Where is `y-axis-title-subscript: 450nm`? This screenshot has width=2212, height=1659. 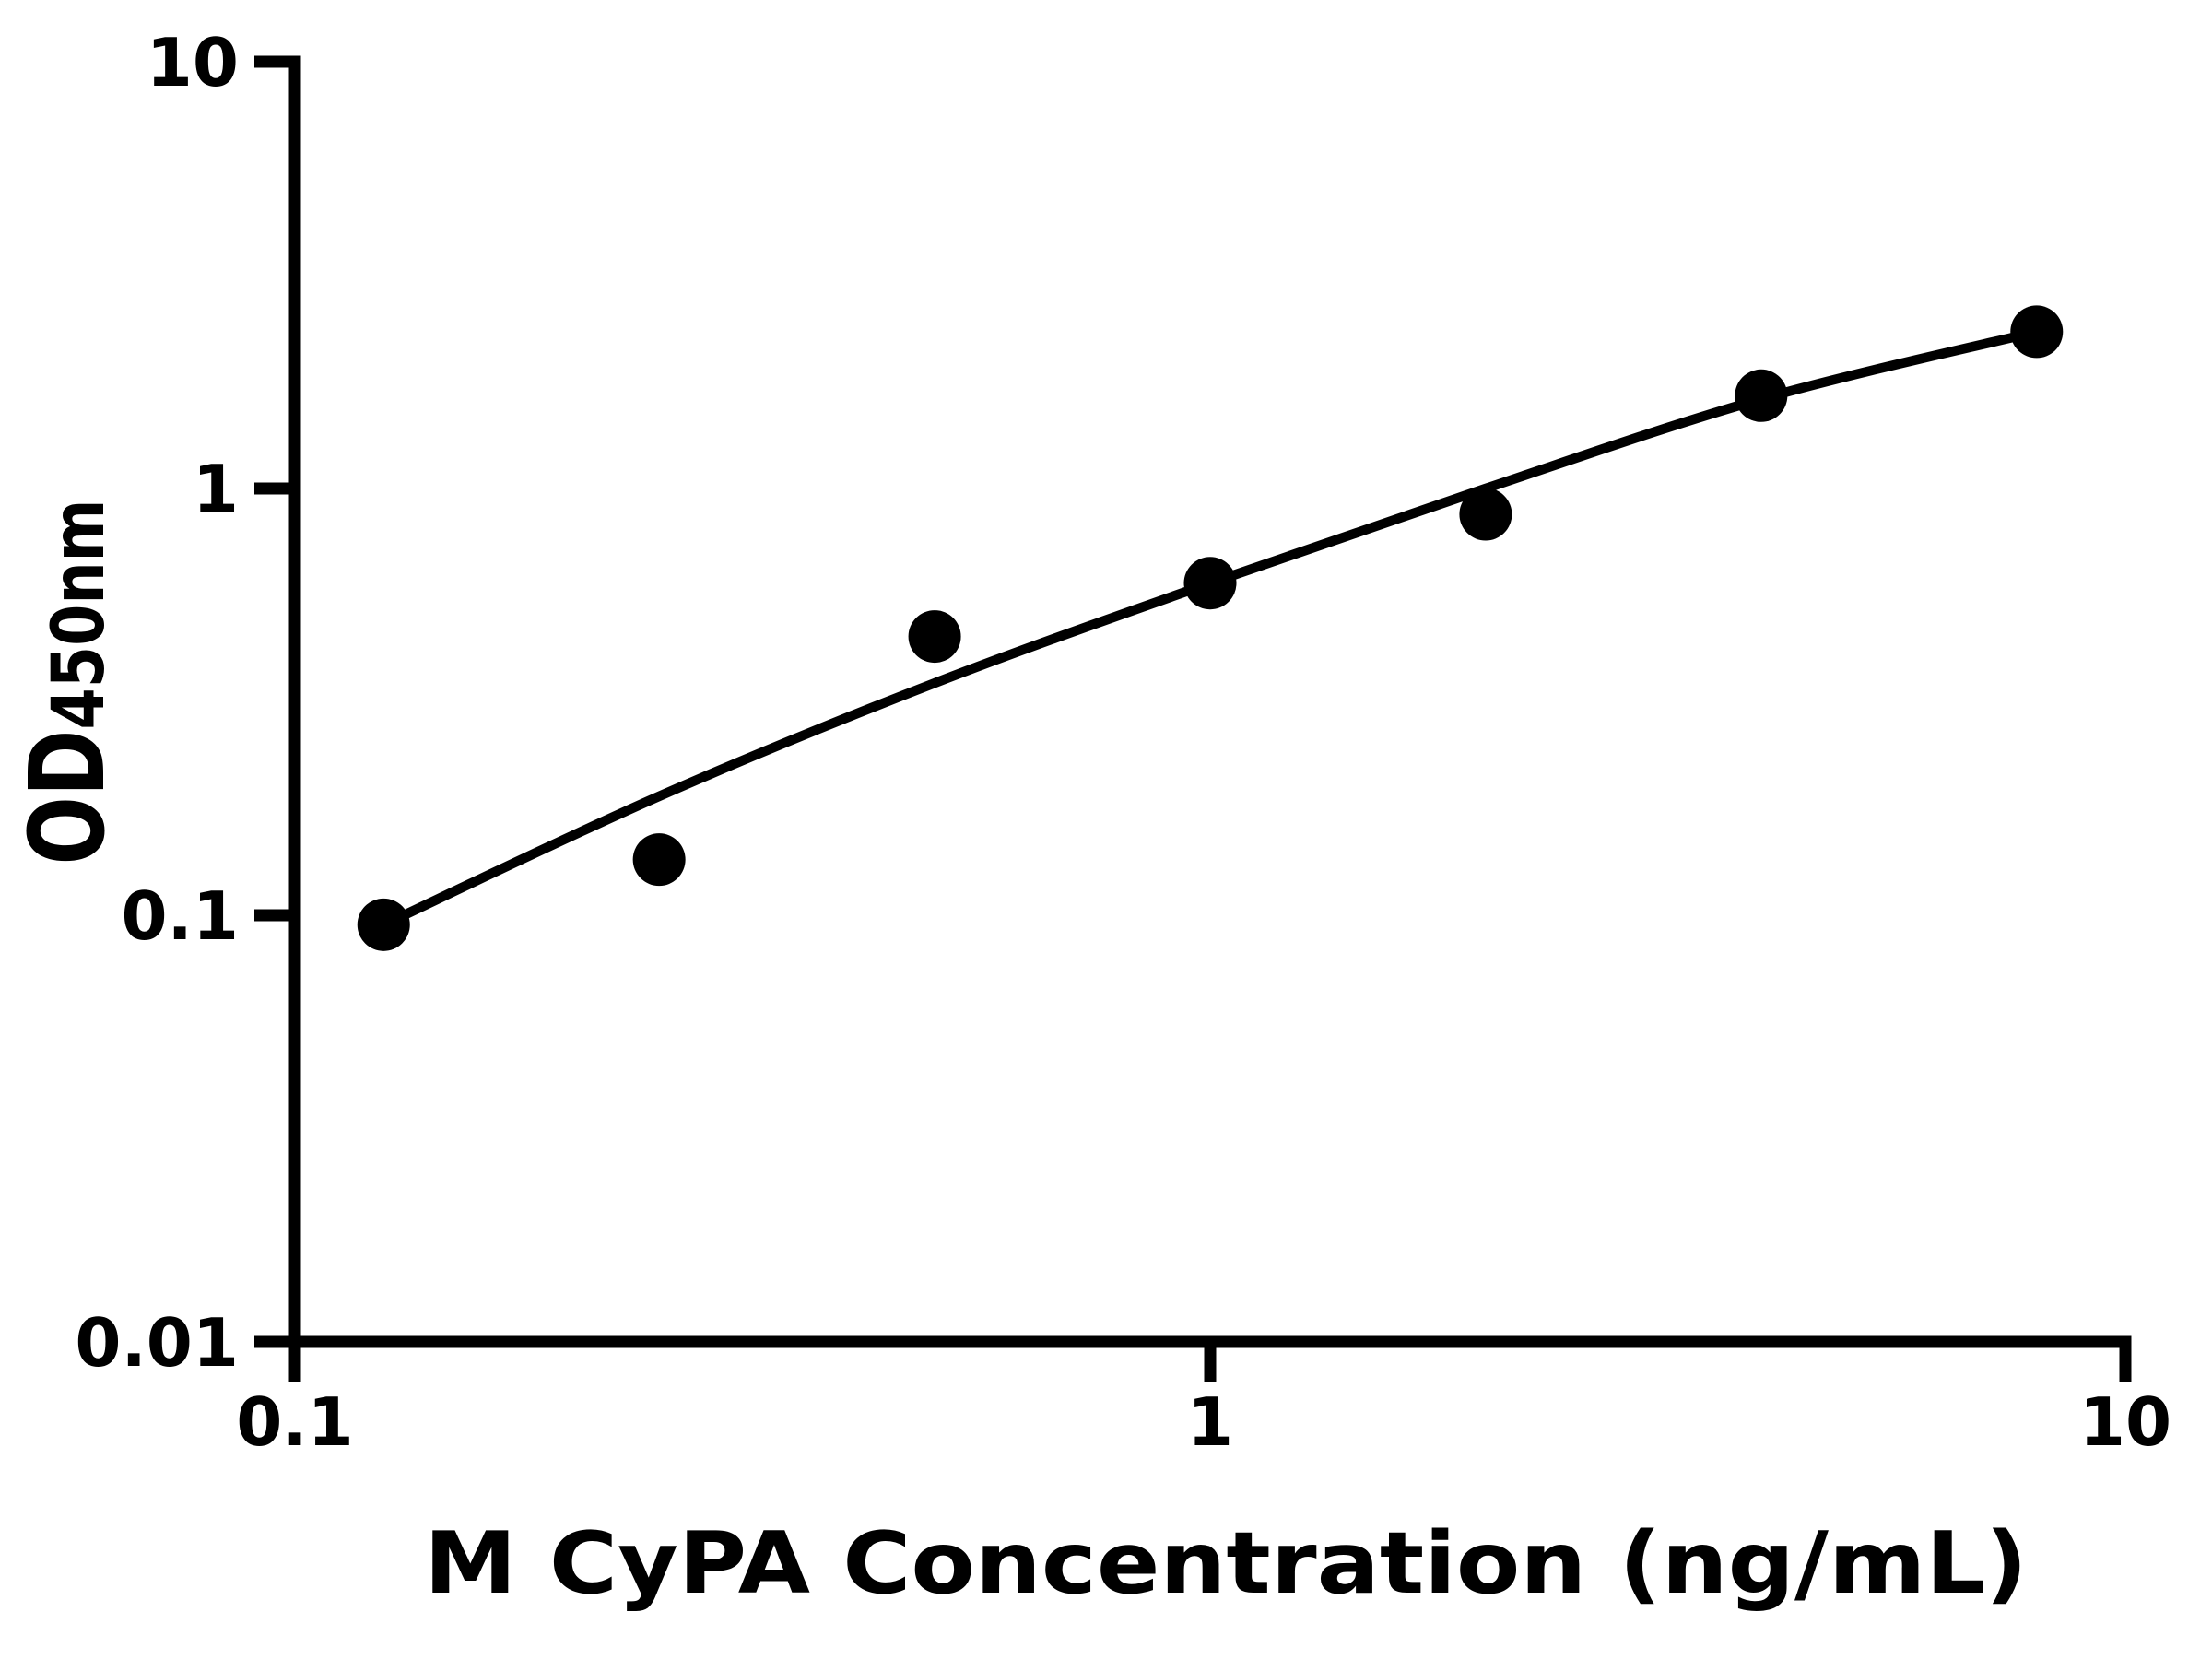
y-axis-title-subscript: 450nm is located at coordinates (79, 615).